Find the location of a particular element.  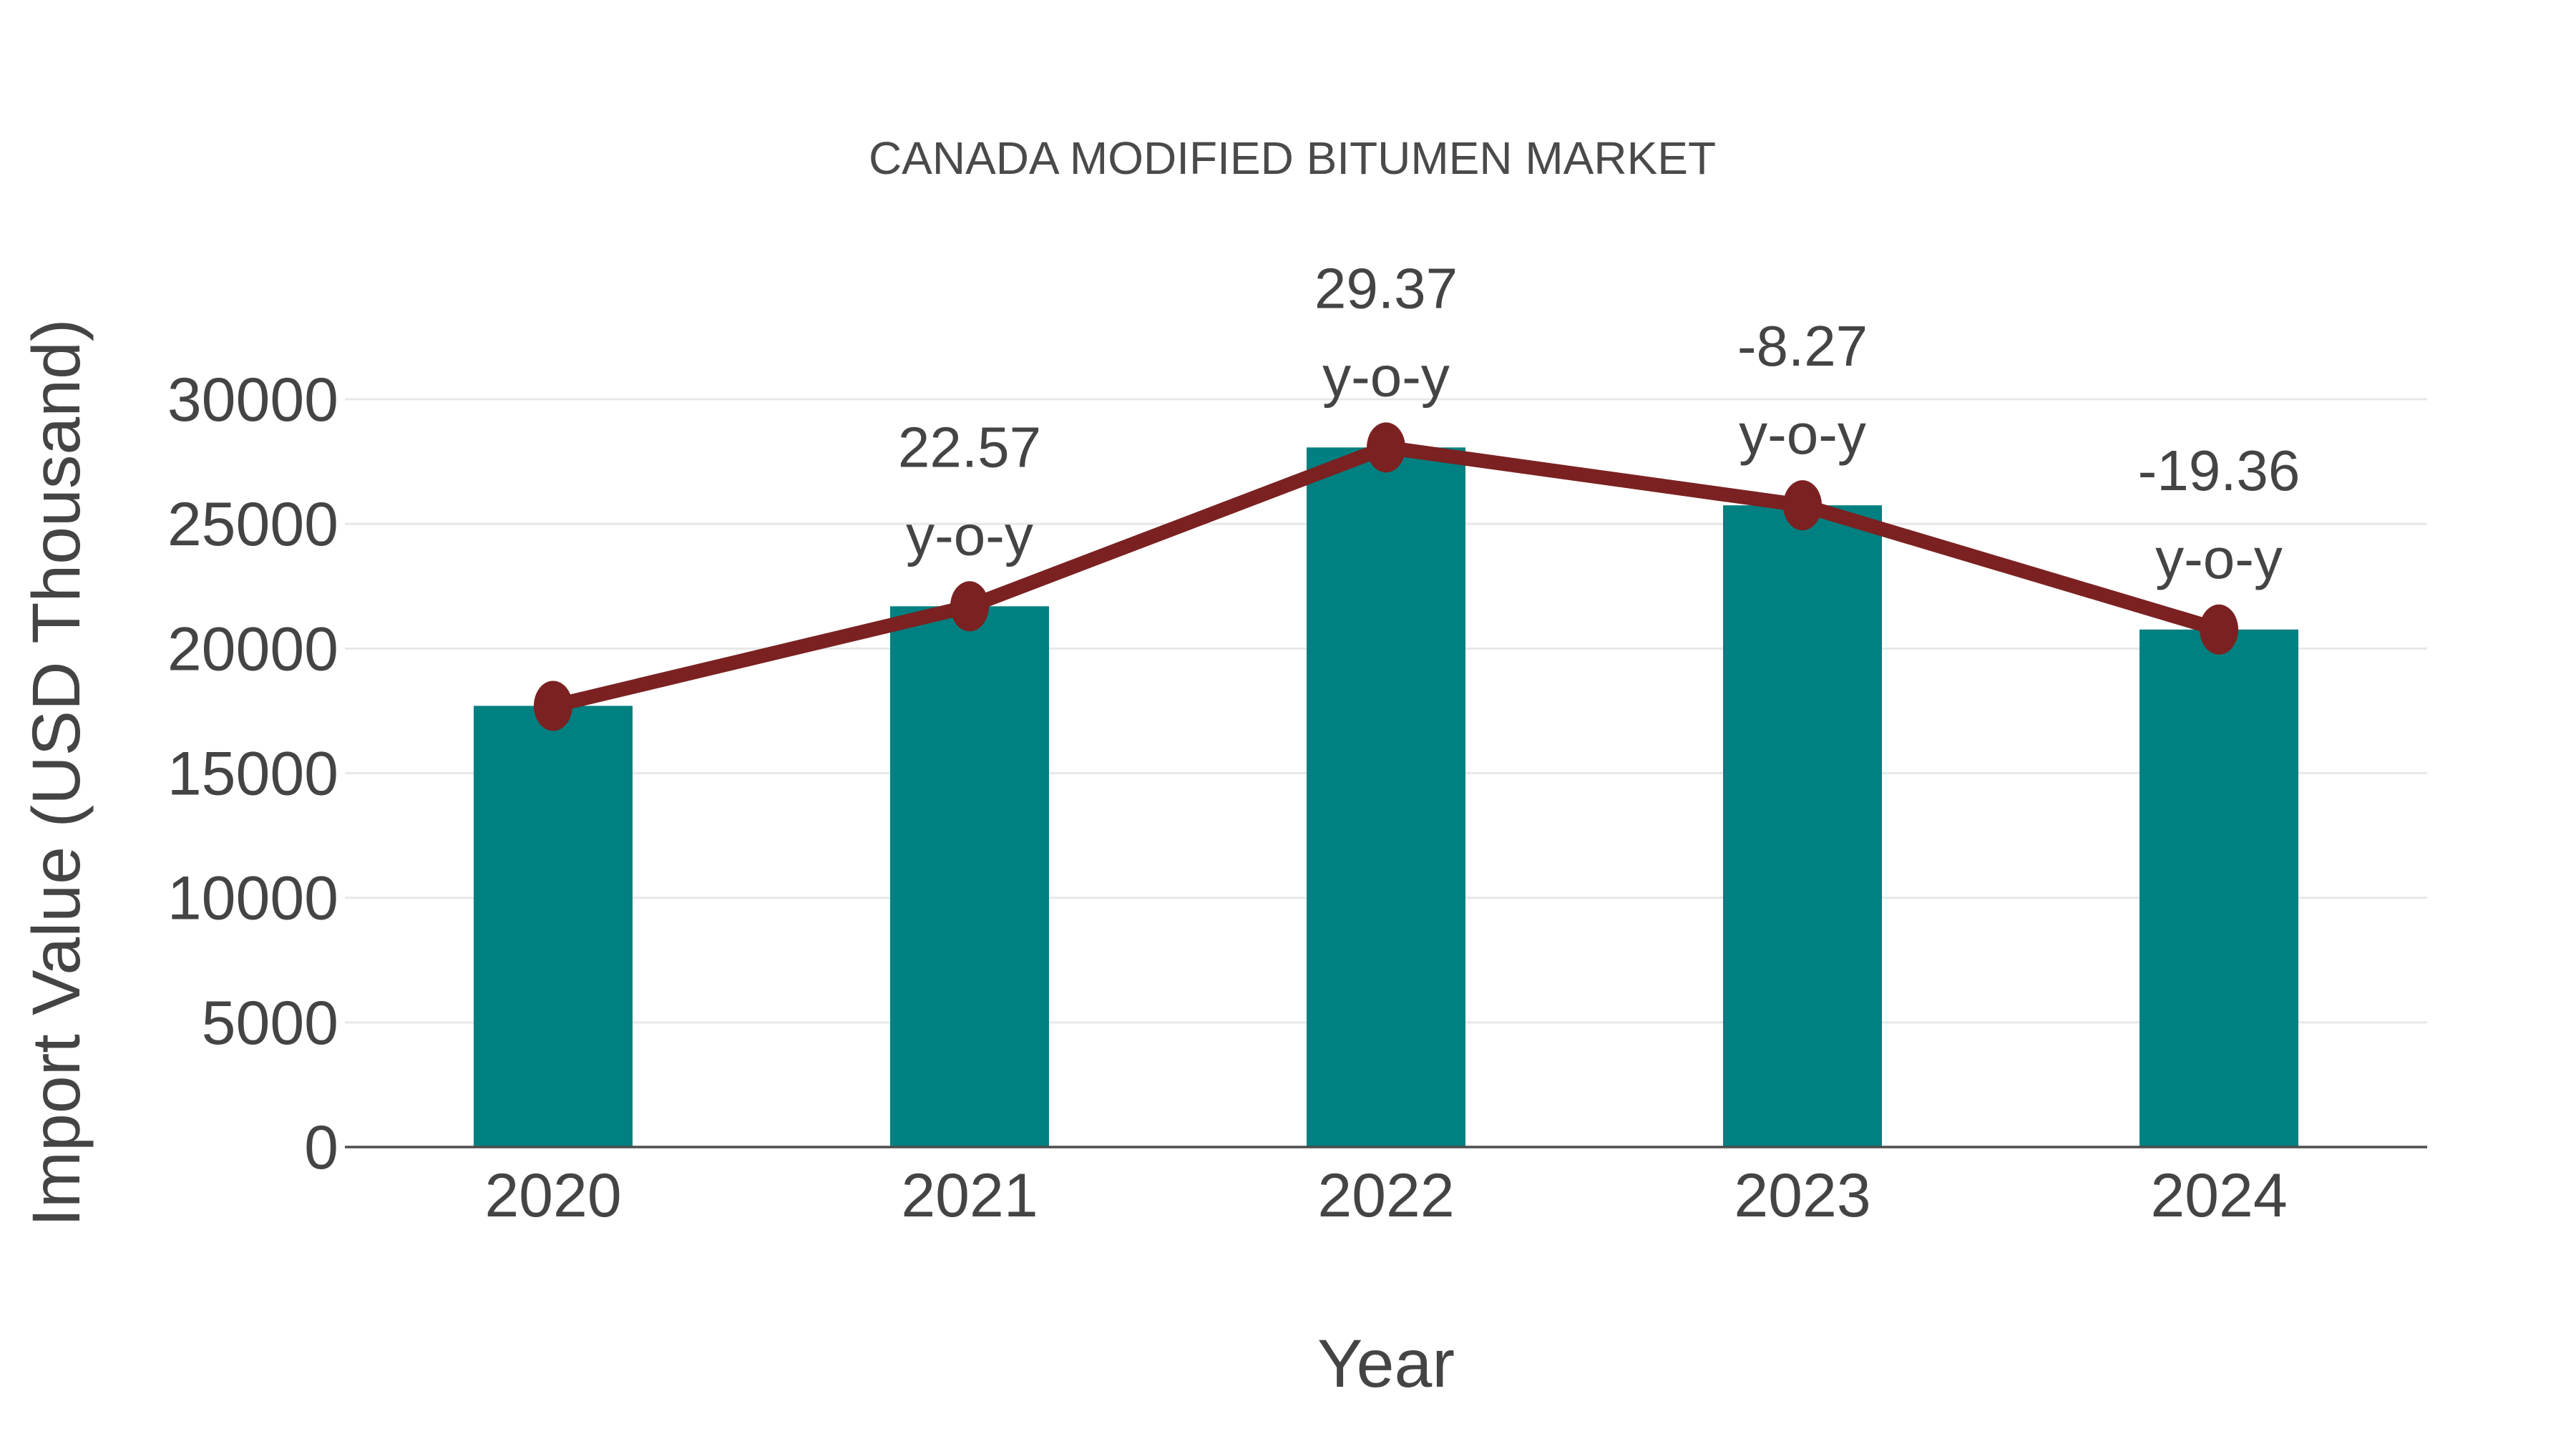

y-axis-title: Import Value (USD Thousand) is located at coordinates (56, 772).